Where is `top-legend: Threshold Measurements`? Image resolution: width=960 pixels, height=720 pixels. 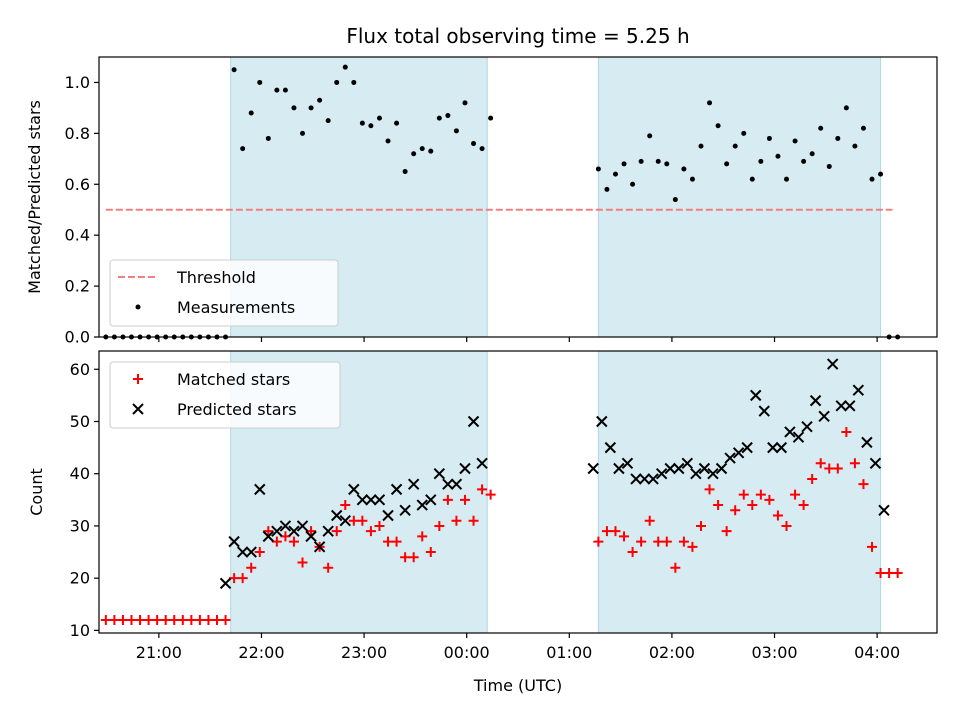 top-legend: Threshold Measurements is located at coordinates (224, 293).